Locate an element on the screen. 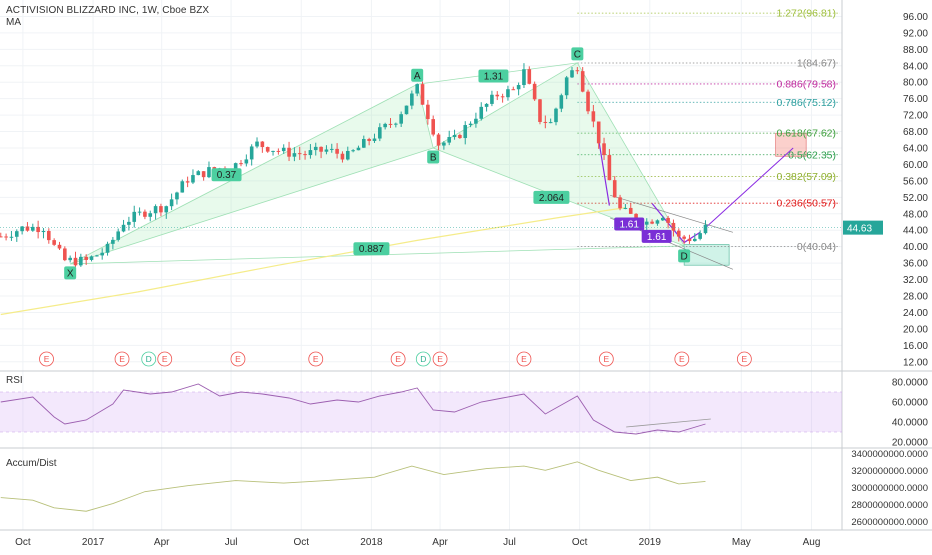 The height and width of the screenshot is (555, 932). price-tick-label: 92.00 is located at coordinates (915, 33).